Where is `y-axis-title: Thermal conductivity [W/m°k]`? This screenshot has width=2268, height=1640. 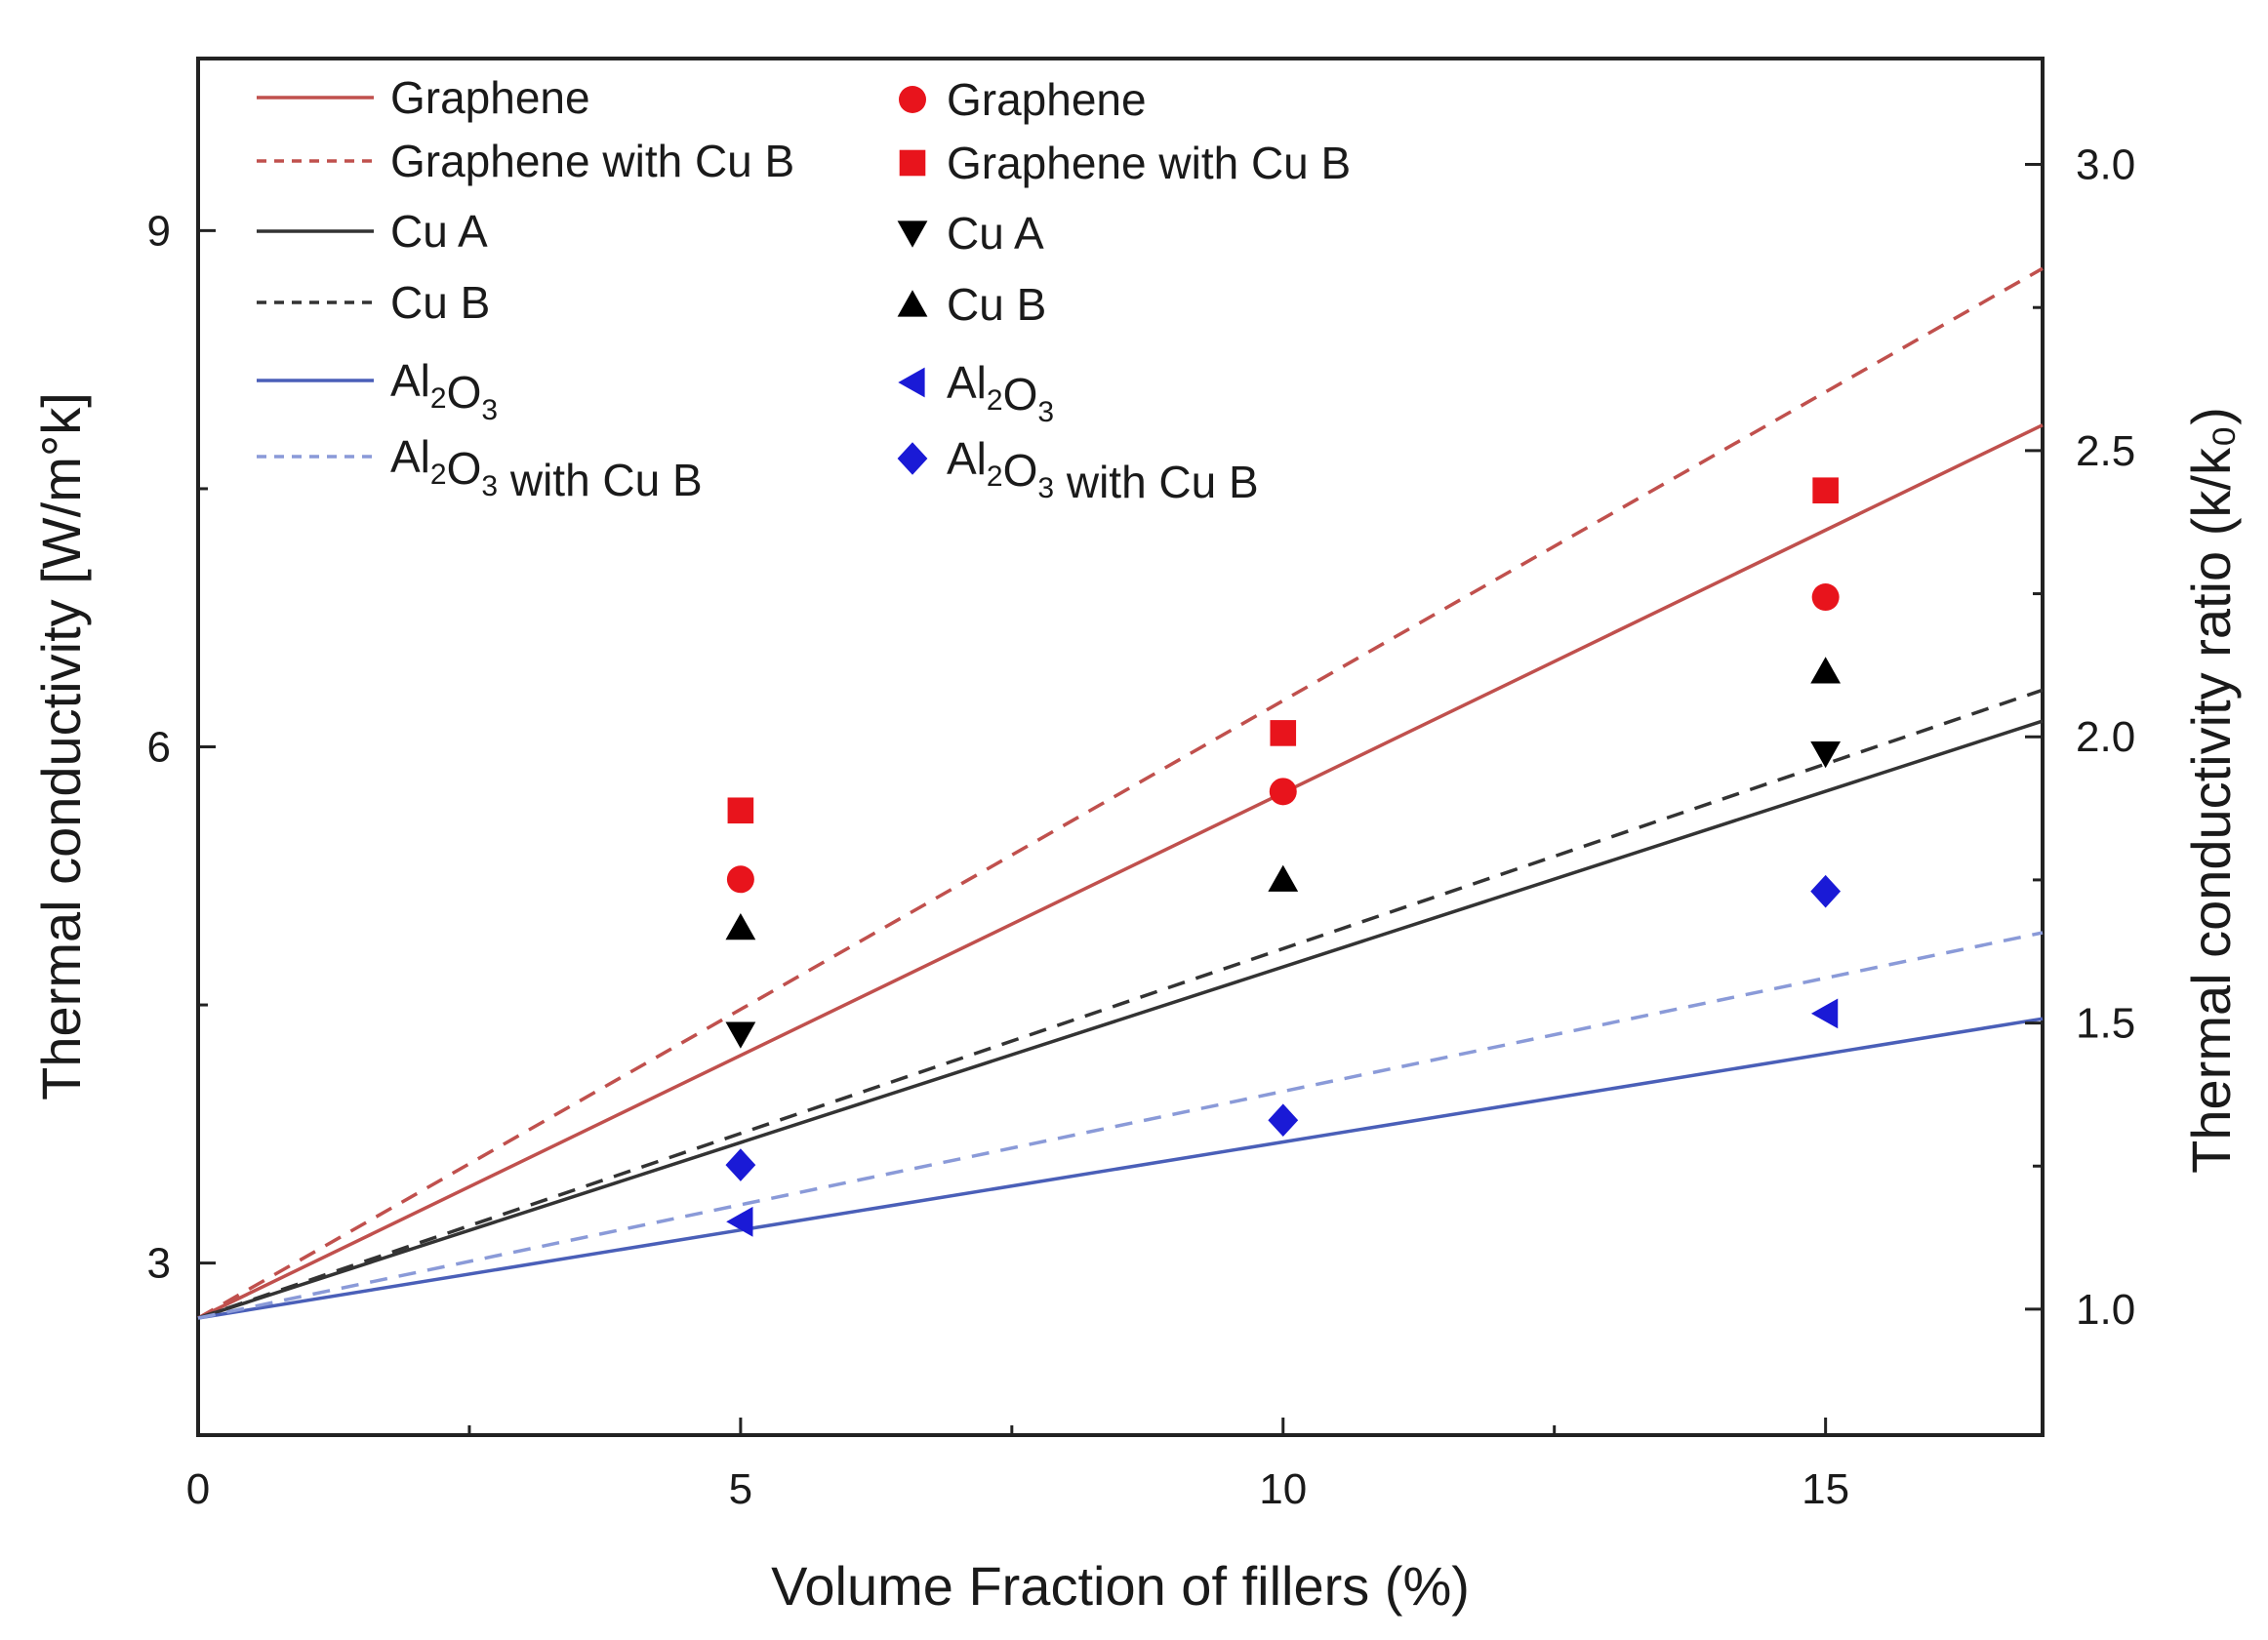
y-axis-title: Thermal conductivity [W/m°k] is located at coordinates (61, 746).